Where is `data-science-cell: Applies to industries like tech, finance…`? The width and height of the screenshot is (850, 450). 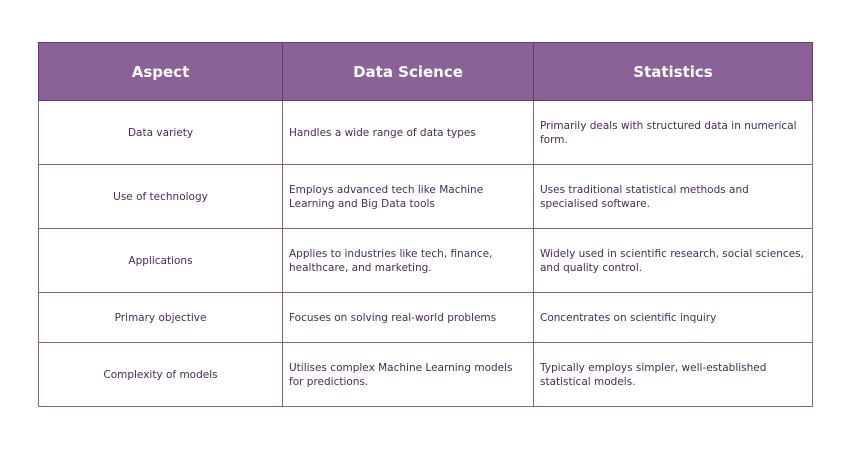 data-science-cell: Applies to industries like tech, finance… is located at coordinates (408, 260).